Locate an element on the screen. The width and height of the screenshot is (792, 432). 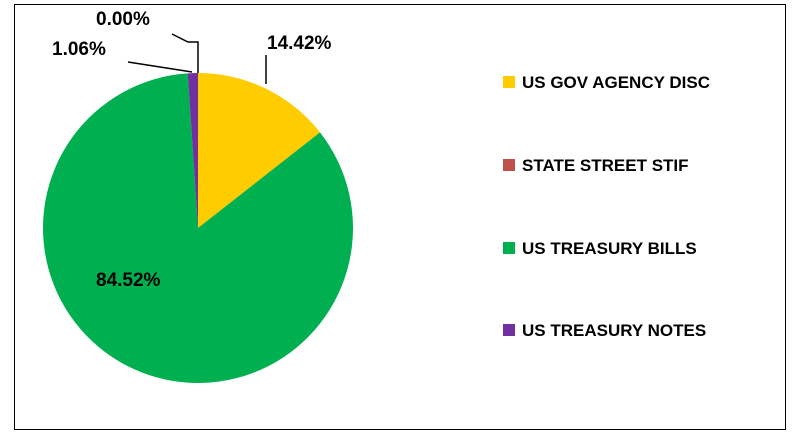
leader-lines is located at coordinates (197, 58).